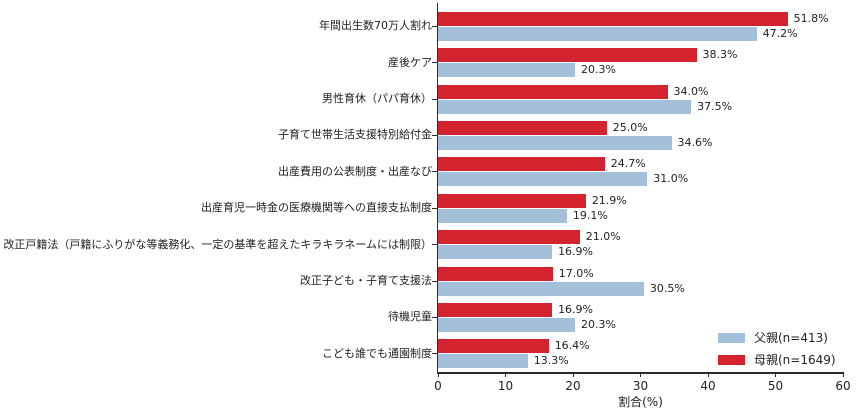  I want to click on category-label: 出産育児一時金の医療機関等への直接支払制度, so click(316, 208).